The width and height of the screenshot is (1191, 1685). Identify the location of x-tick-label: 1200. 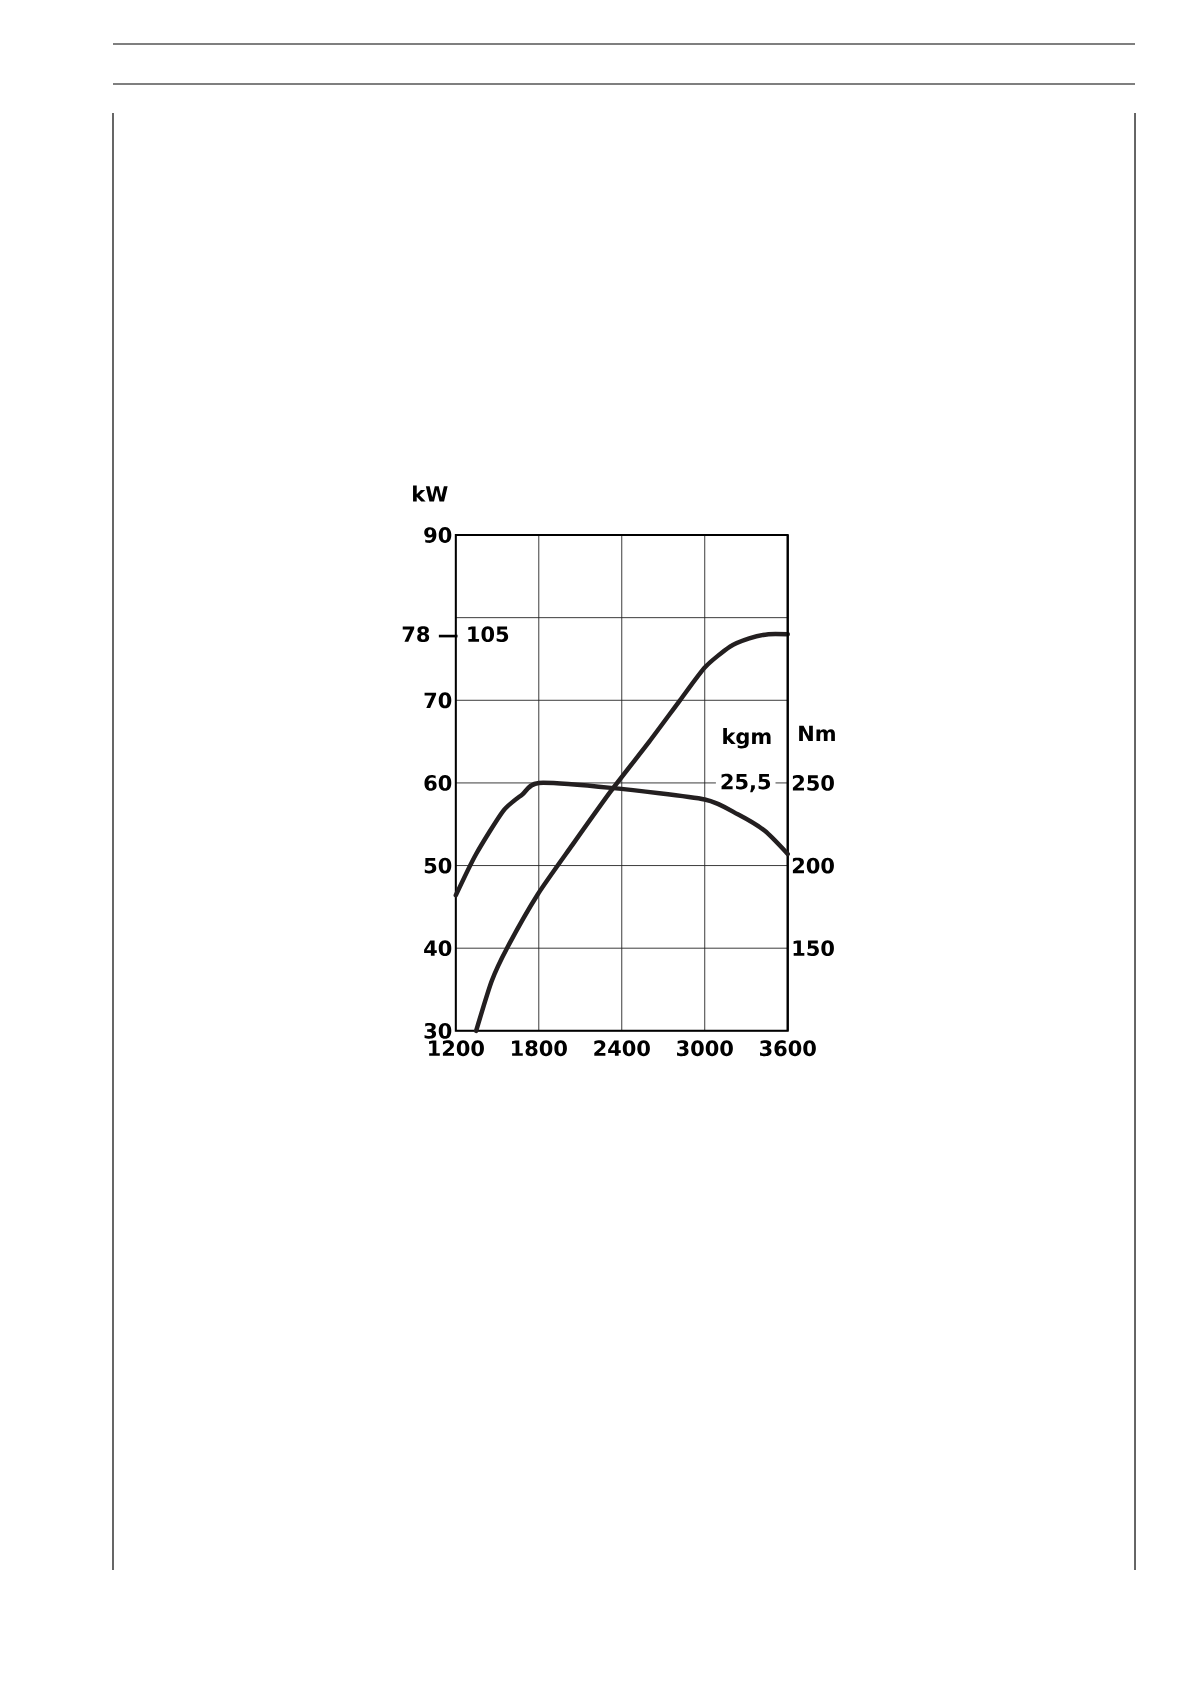
(456, 1048).